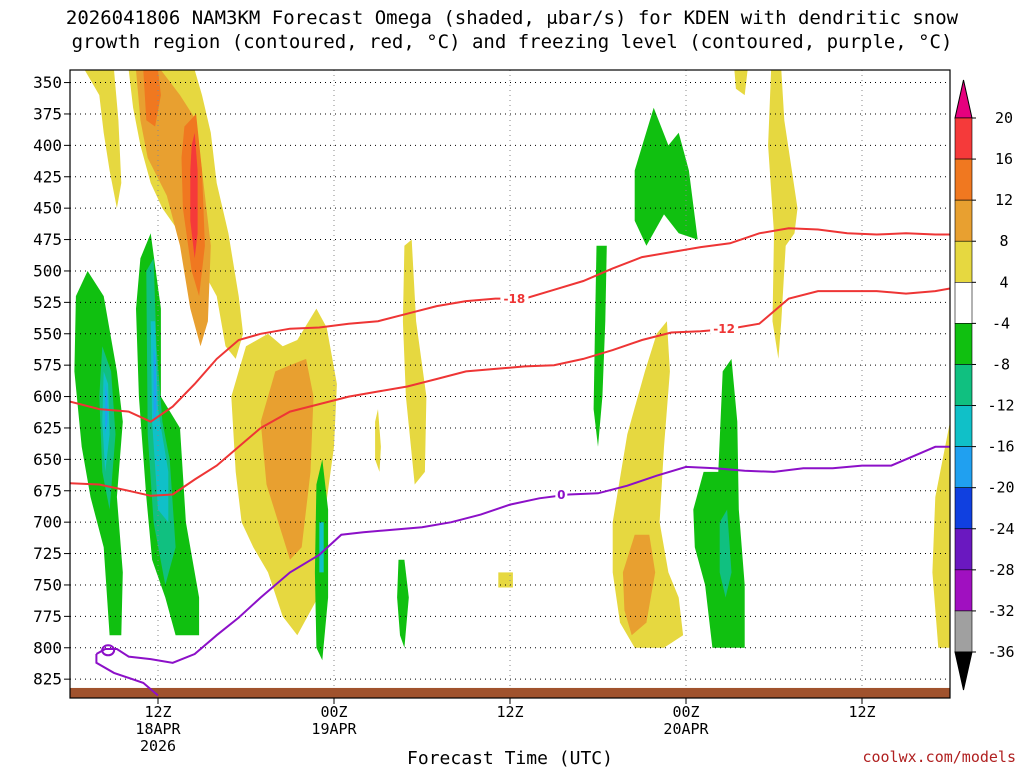 Image resolution: width=1024 pixels, height=768 pixels. Describe the element at coordinates (47, 427) in the screenshot. I see `y-tick-label-625: 625` at that location.